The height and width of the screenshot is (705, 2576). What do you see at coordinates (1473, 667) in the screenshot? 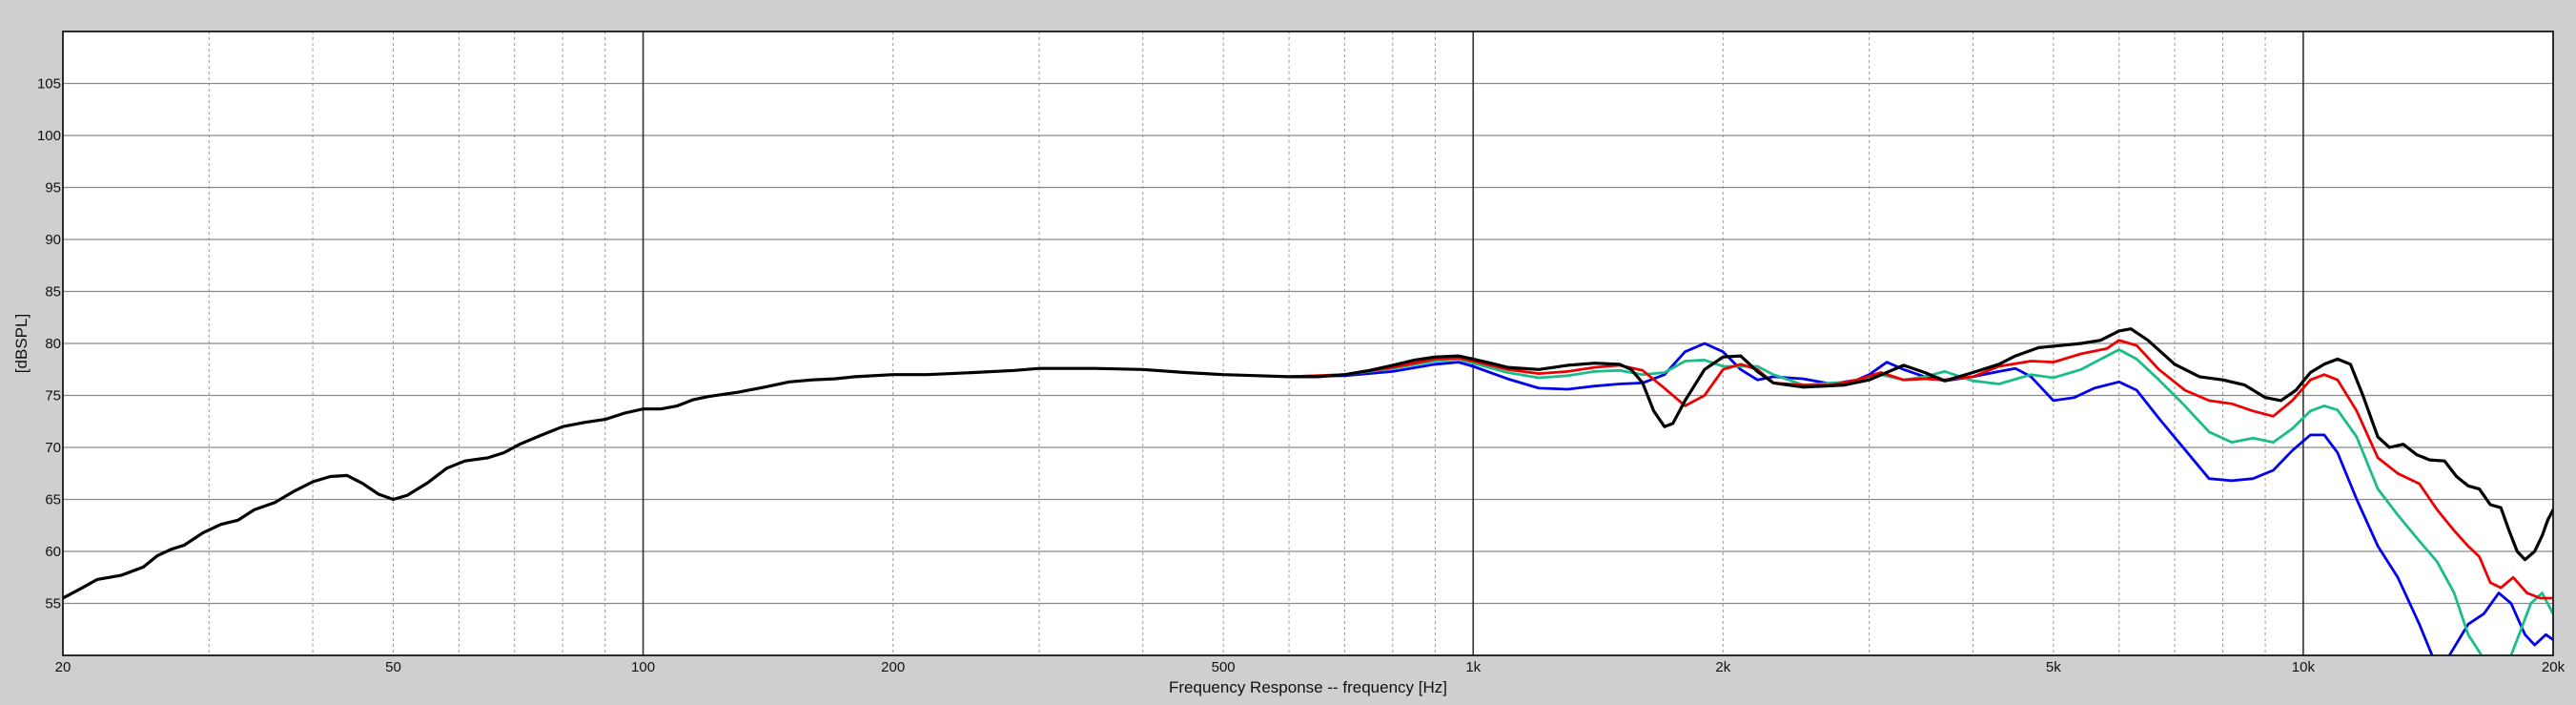
I see `x-tick-label: 1k` at bounding box center [1473, 667].